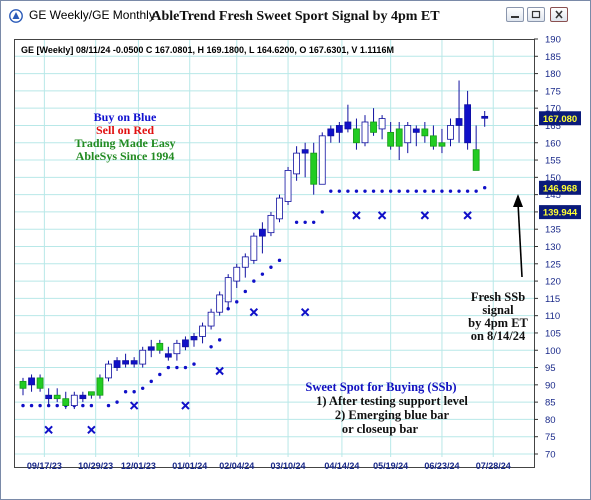 This screenshot has height=500, width=591. I want to click on close-icon, so click(559, 14).